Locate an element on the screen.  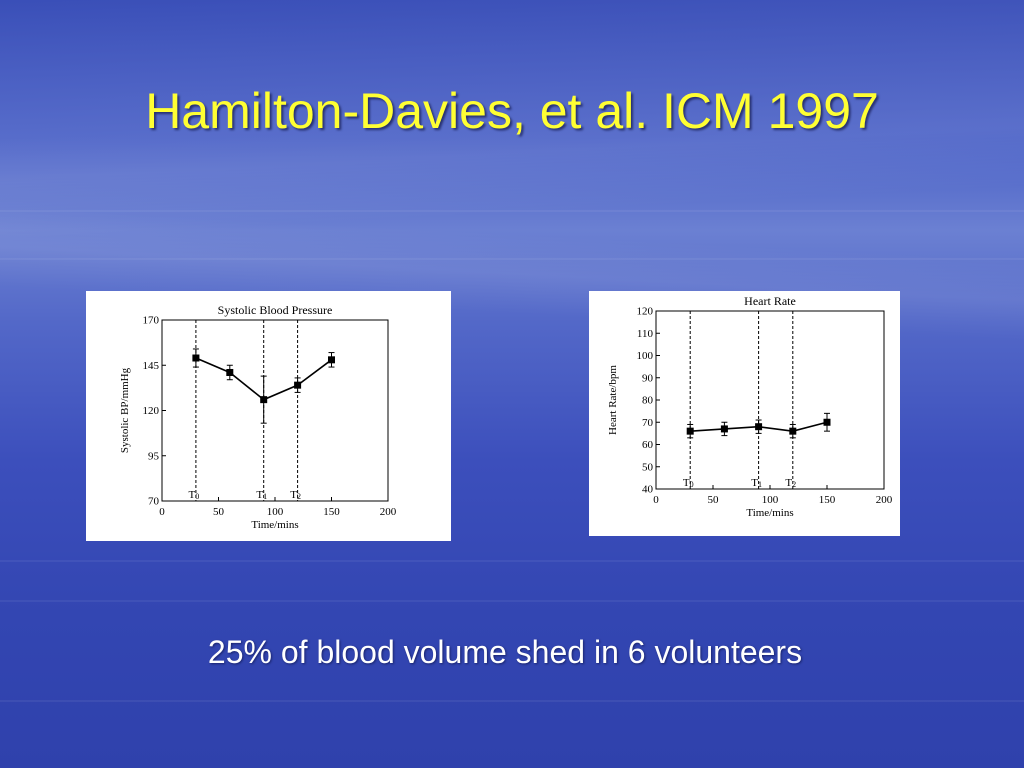
y-axis-label: Systolic BP/mmHg is located at coordinates (125, 410).